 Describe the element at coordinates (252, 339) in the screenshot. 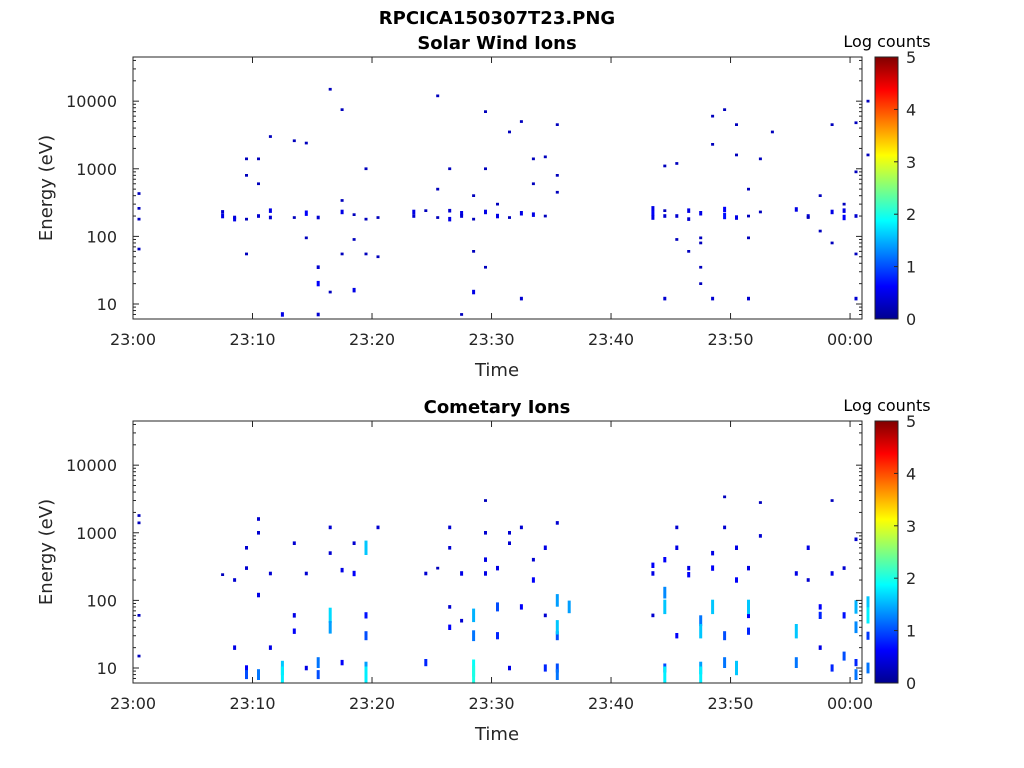

I see `x-tick-label: 23:10` at that location.